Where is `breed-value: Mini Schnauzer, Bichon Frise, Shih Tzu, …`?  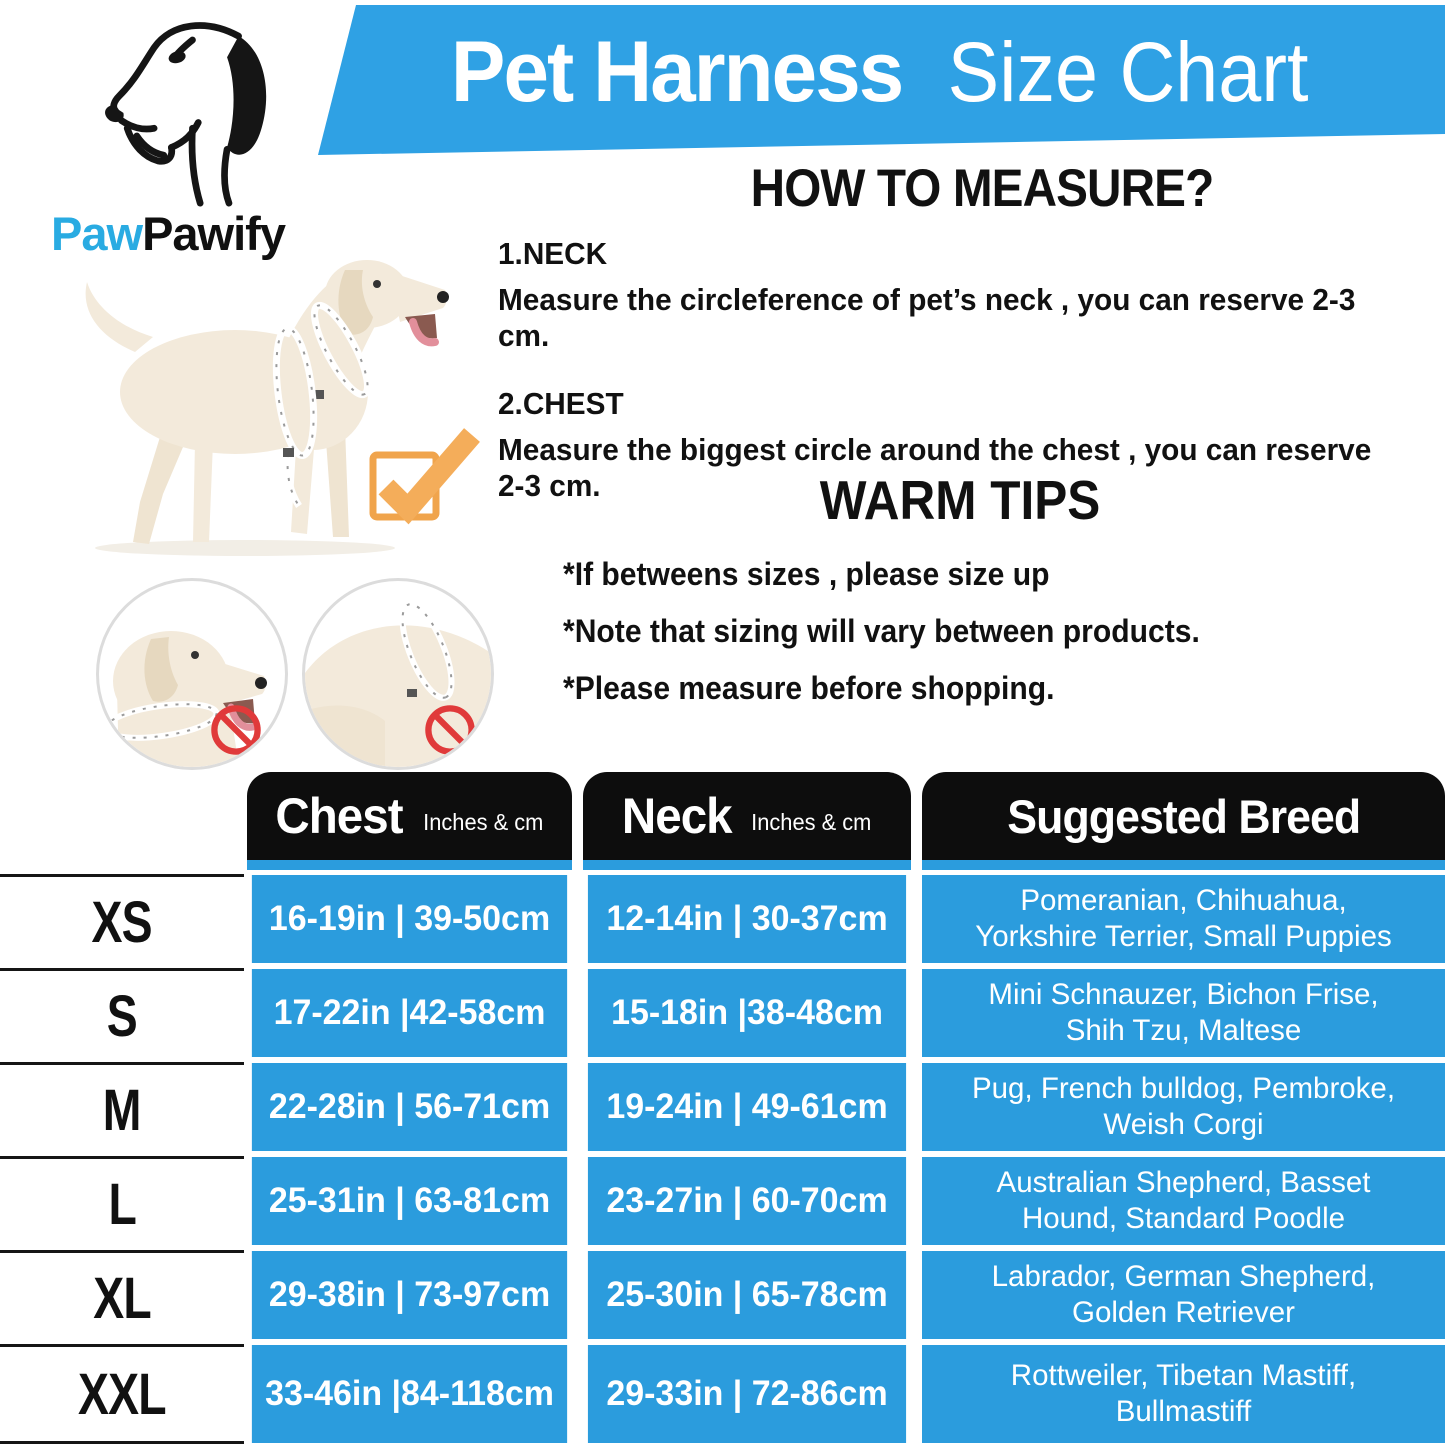
breed-value: Mini Schnauzer, Bichon Frise, Shih Tzu, … is located at coordinates (1183, 1013).